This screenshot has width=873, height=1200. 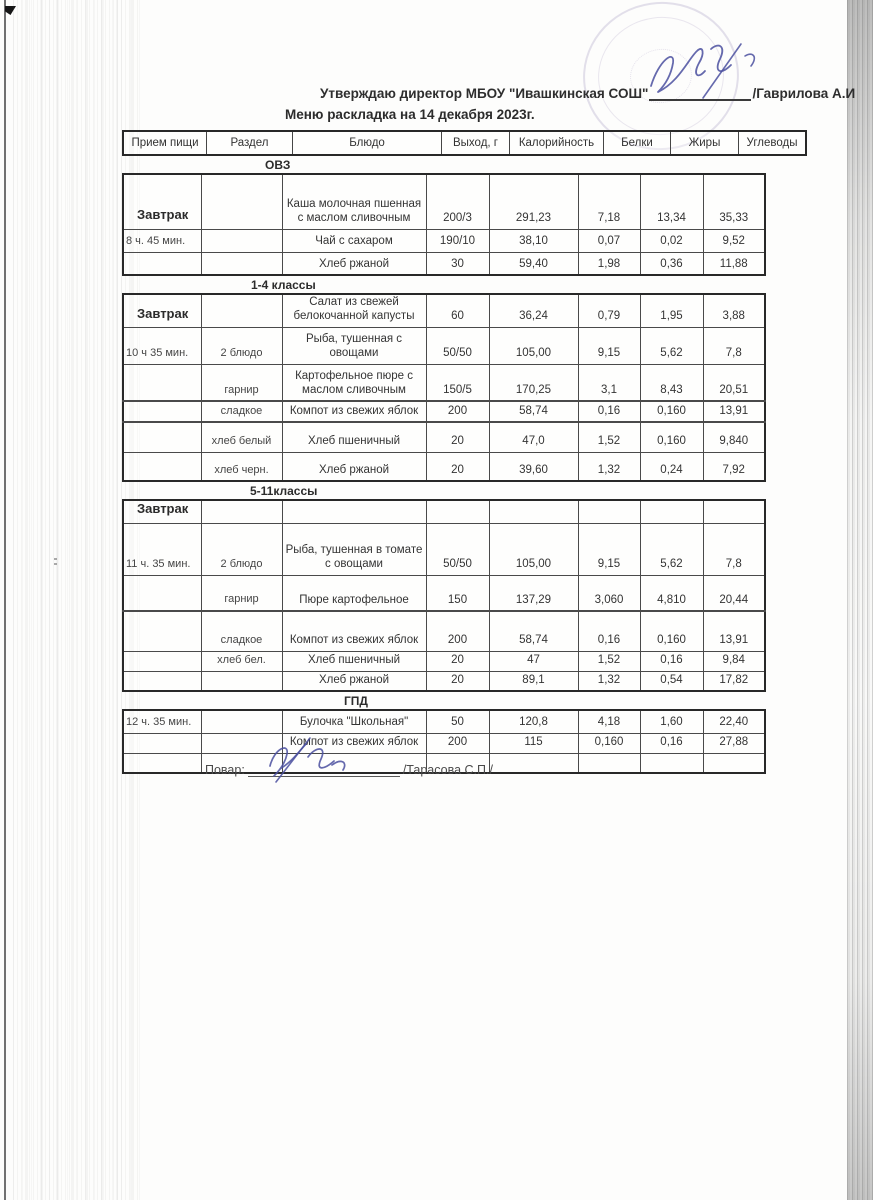 What do you see at coordinates (283, 284) in the screenshot?
I see `section-title: 1-4 классы` at bounding box center [283, 284].